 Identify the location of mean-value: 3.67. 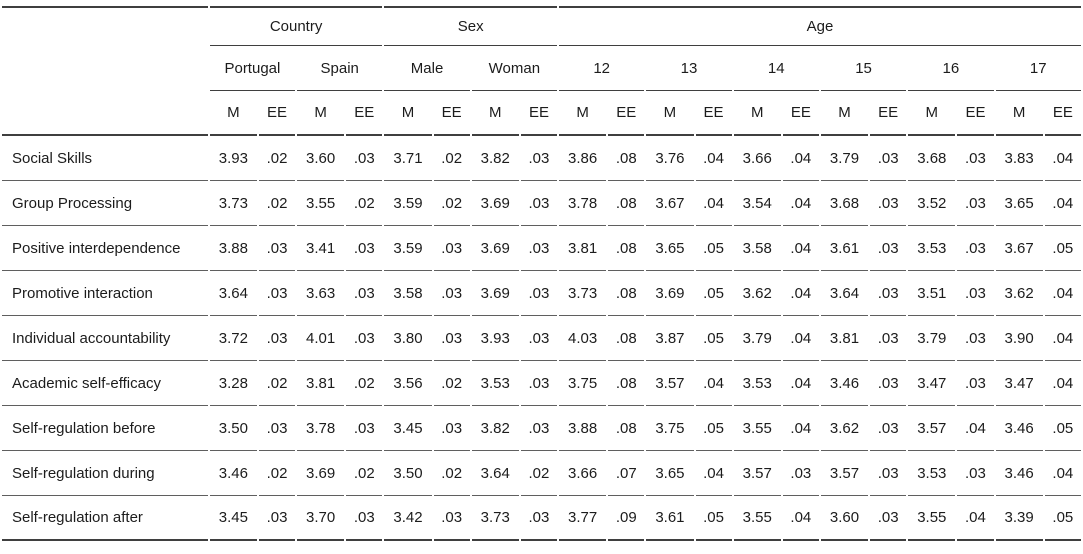
(670, 203).